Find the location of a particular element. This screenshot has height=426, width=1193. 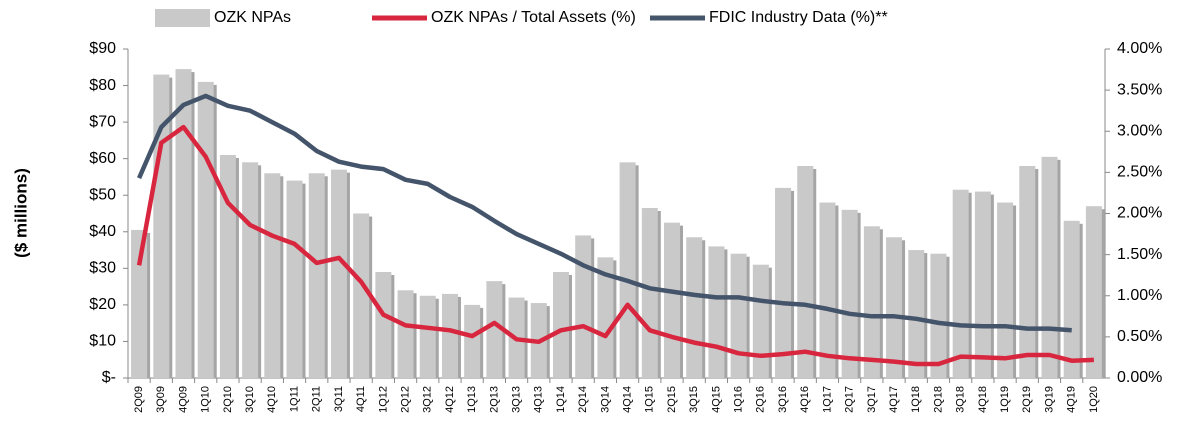

legend-swatch is located at coordinates (182, 18).